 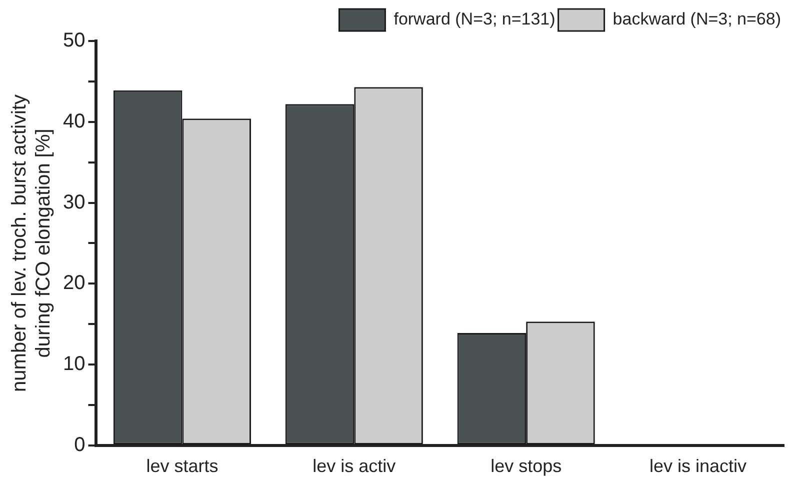 What do you see at coordinates (74, 283) in the screenshot?
I see `y-tick-label: 20` at bounding box center [74, 283].